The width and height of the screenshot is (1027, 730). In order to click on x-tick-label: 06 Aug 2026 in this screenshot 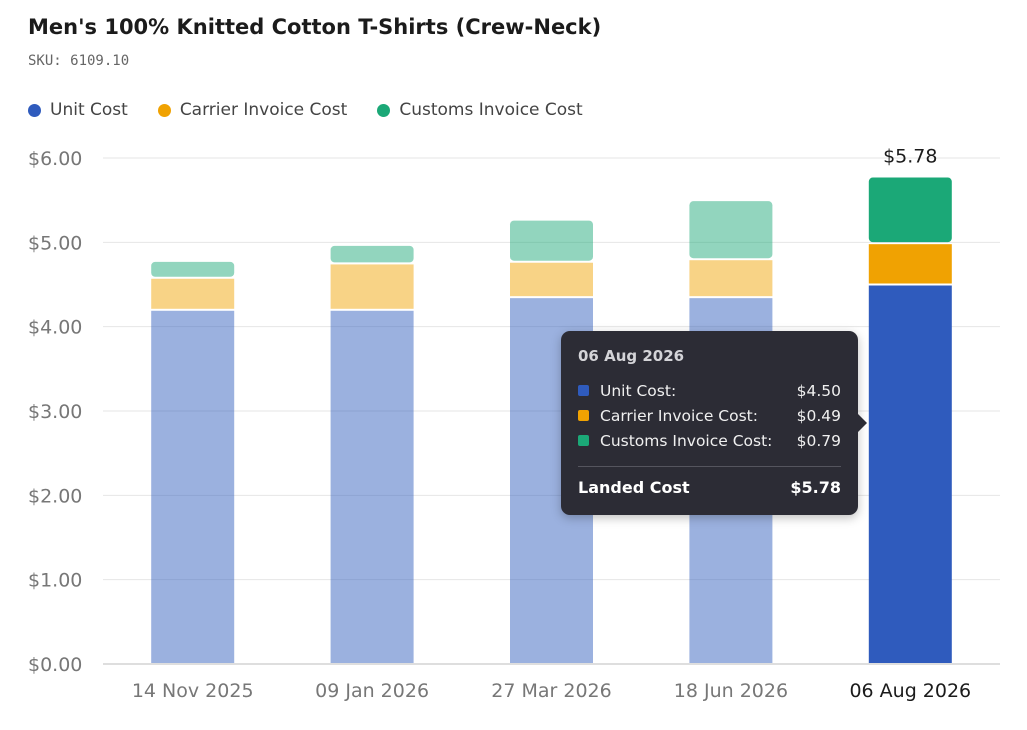, I will do `click(910, 691)`.